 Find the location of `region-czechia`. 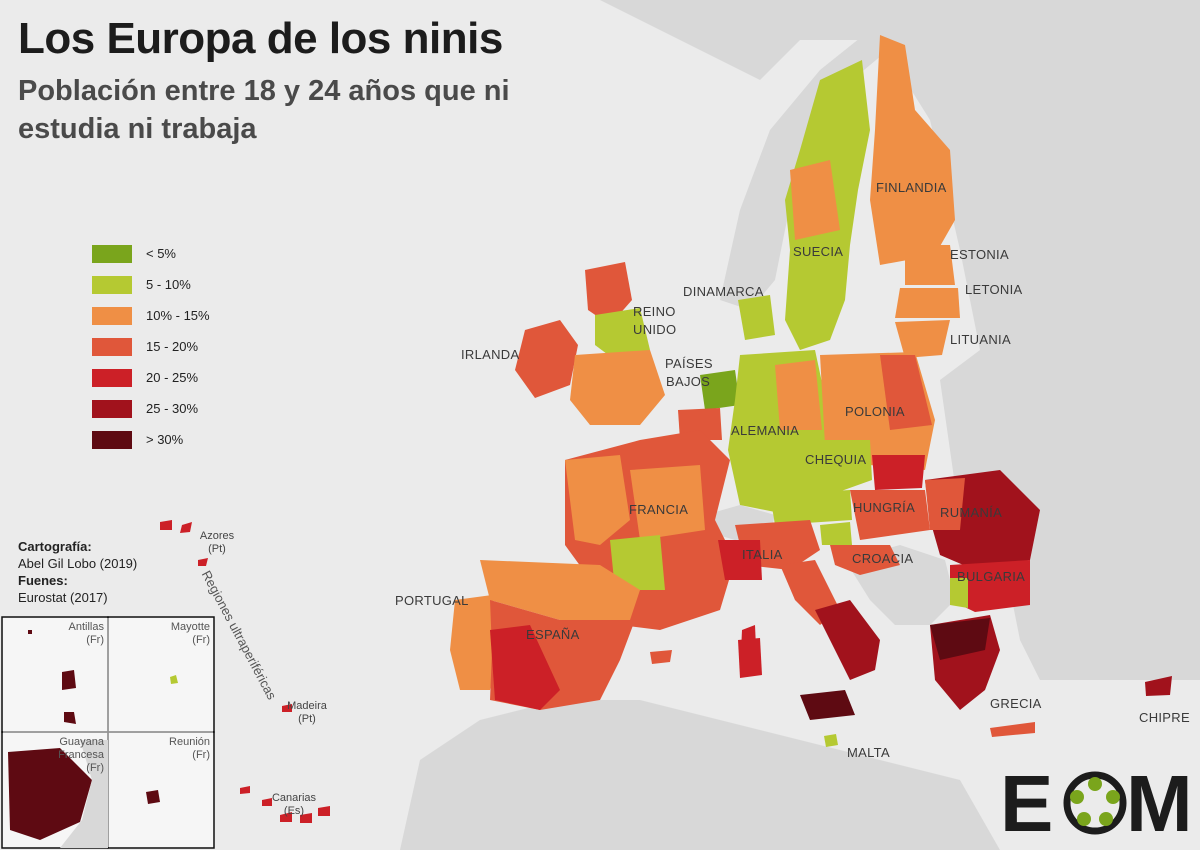

region-czechia is located at coordinates (836, 467).